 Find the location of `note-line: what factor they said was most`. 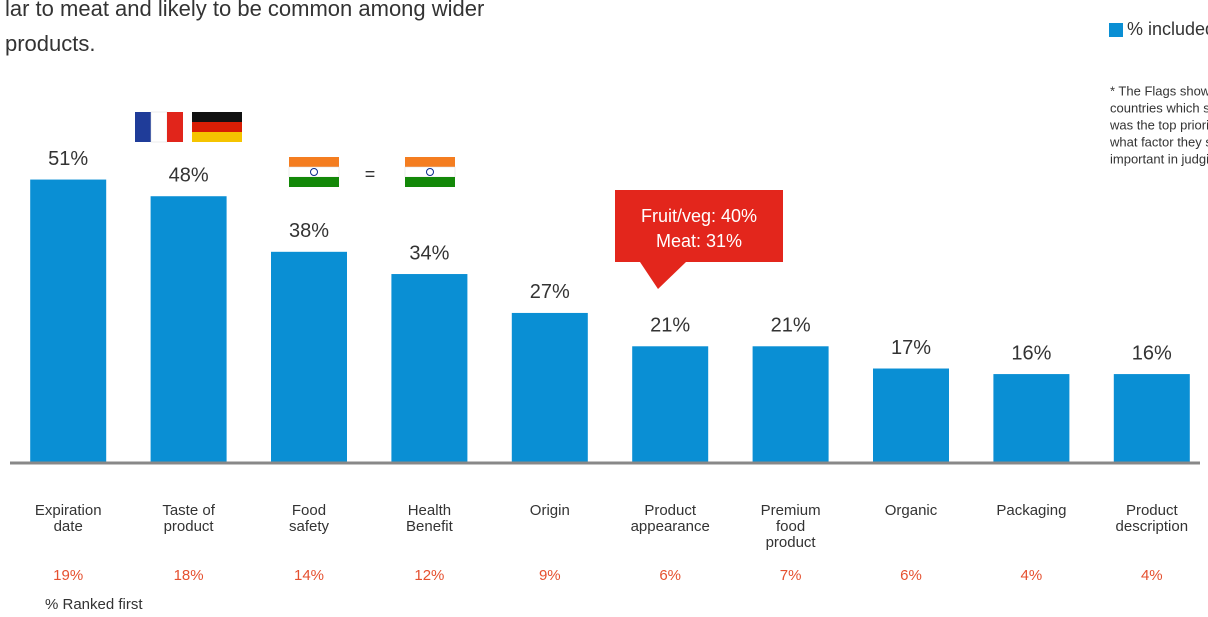

note-line: what factor they said was most is located at coordinates (1158, 141).